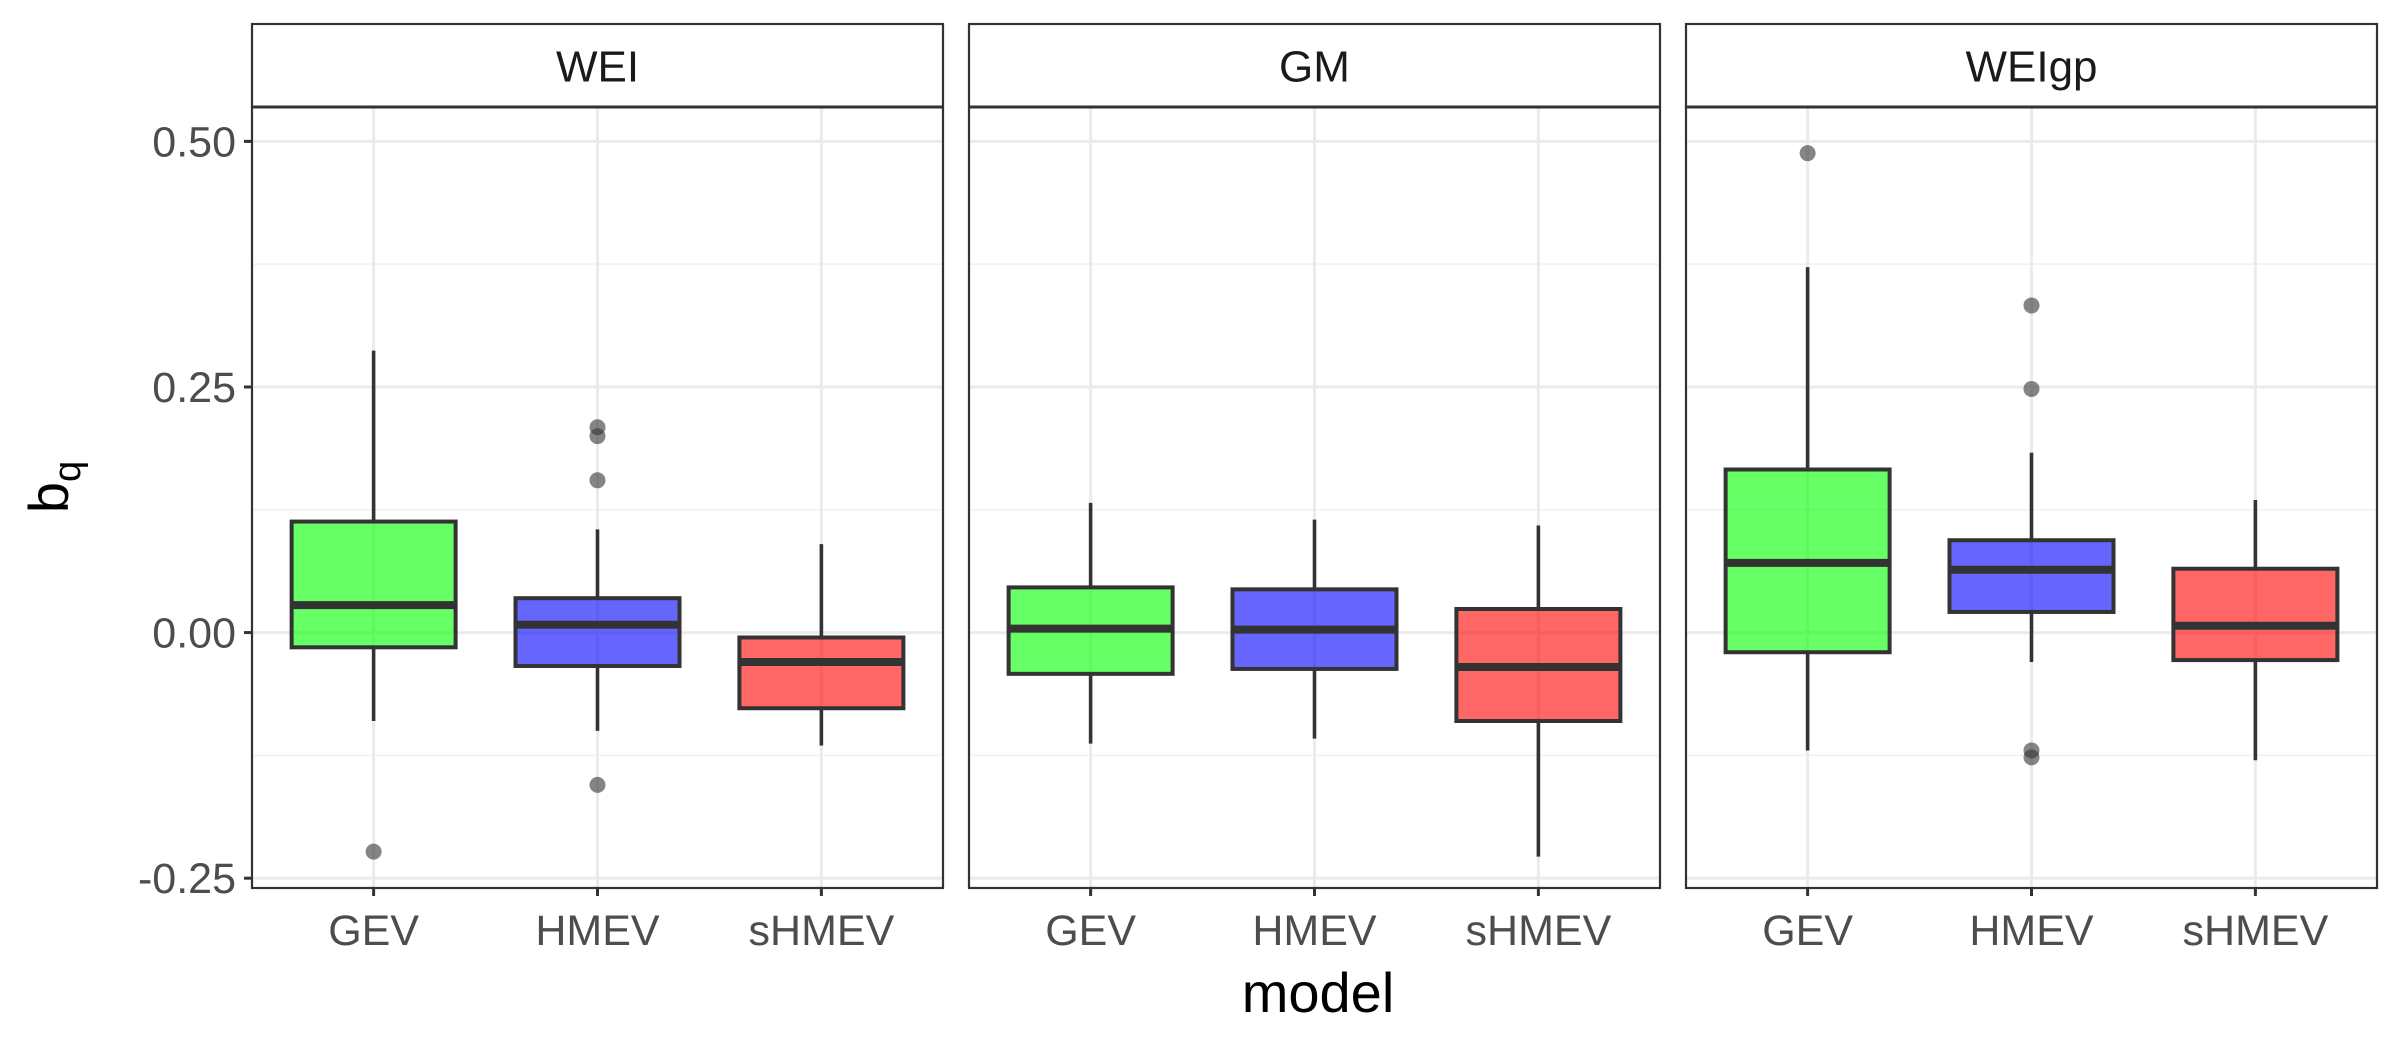 This screenshot has height=1050, width=2400. What do you see at coordinates (1318, 992) in the screenshot?
I see `x-axis-title: model` at bounding box center [1318, 992].